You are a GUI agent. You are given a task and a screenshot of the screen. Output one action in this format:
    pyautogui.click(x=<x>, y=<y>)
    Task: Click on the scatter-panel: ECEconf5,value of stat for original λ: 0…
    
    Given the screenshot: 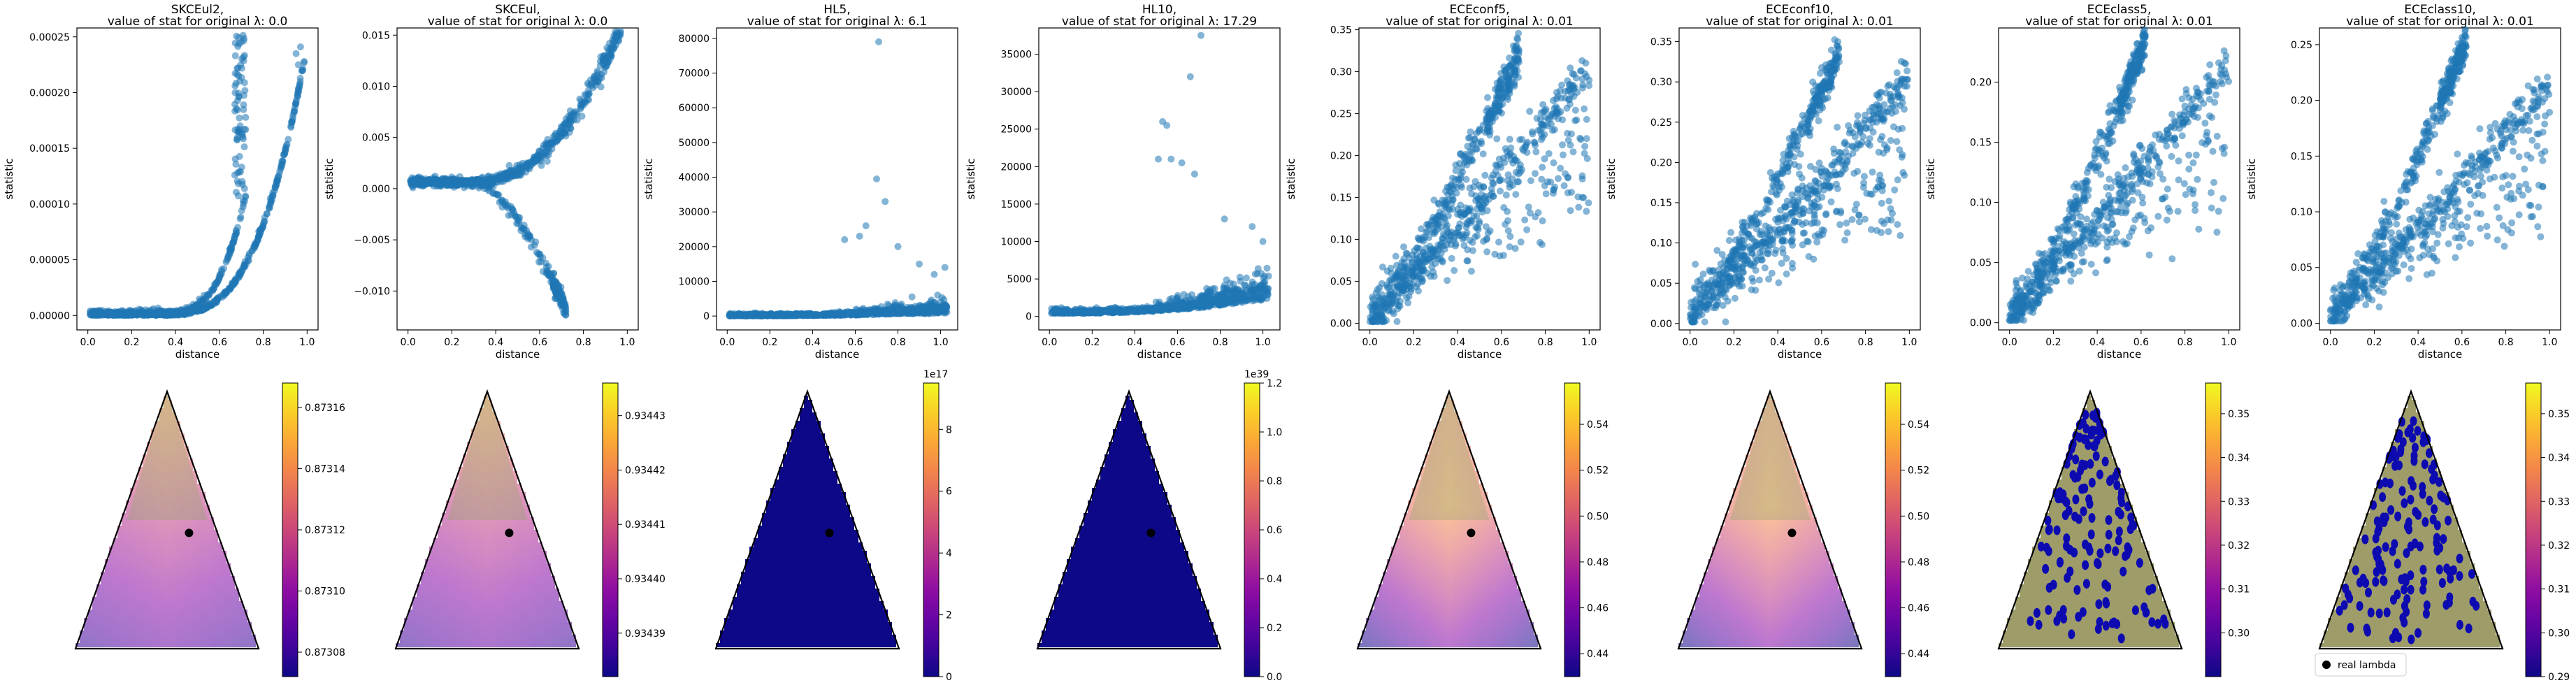 What is the action you would take?
    pyautogui.click(x=1443, y=182)
    